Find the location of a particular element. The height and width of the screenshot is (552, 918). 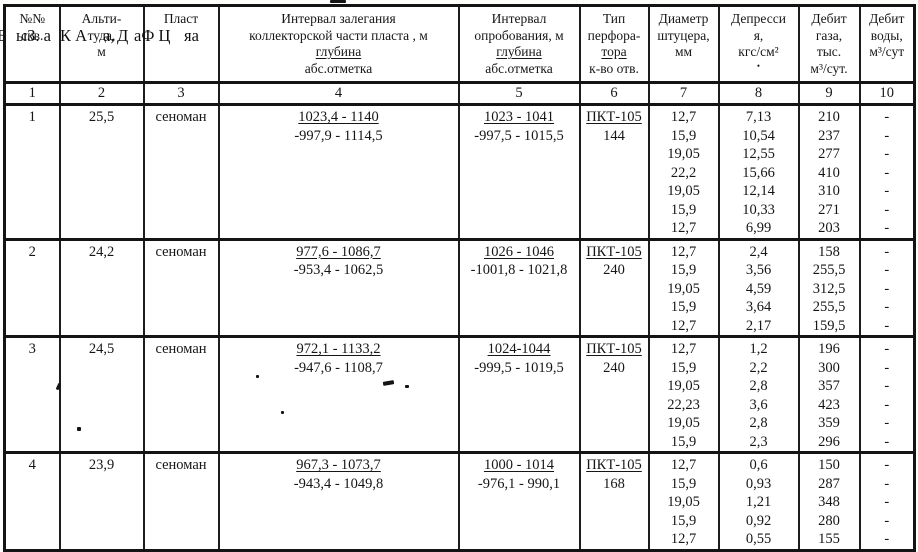

cell-line: 240 is located at coordinates (614, 270).